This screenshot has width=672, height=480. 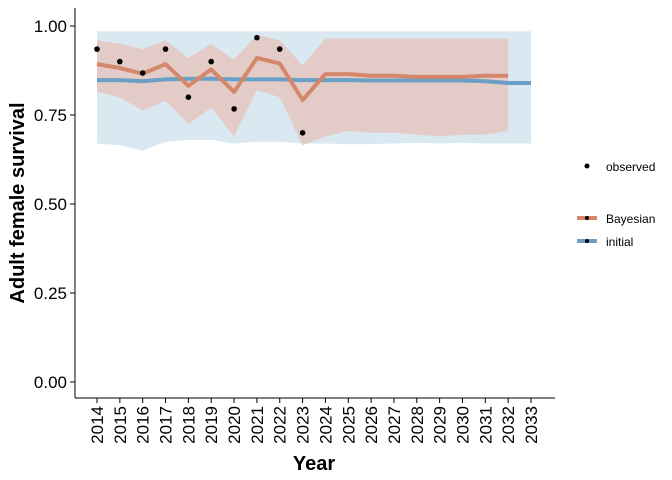 I want to click on x-tick-label: 2025, so click(x=348, y=425).